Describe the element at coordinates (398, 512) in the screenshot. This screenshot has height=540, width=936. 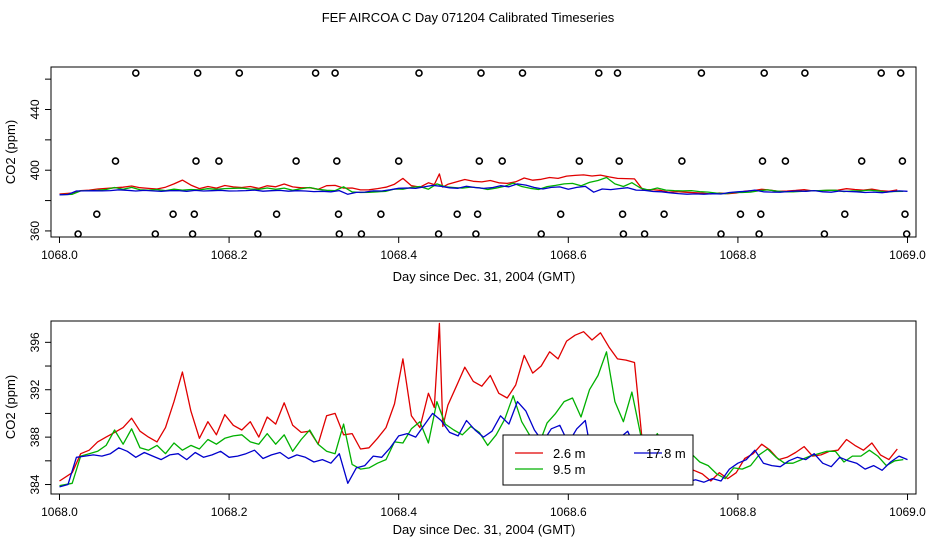
I see `bottom-x-tick-label: 1068.4` at that location.